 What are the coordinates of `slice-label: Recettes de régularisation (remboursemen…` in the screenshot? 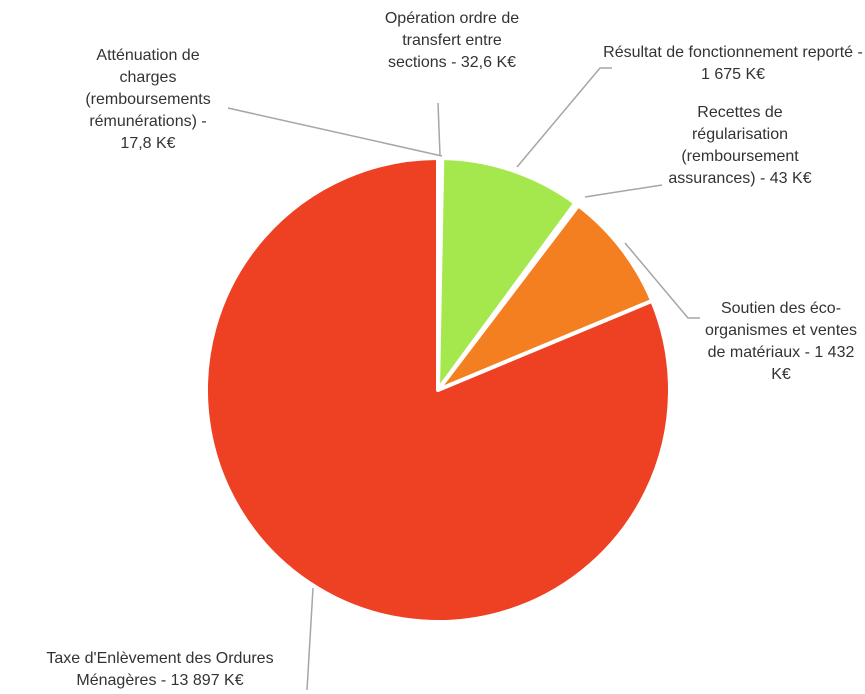 It's located at (740, 145).